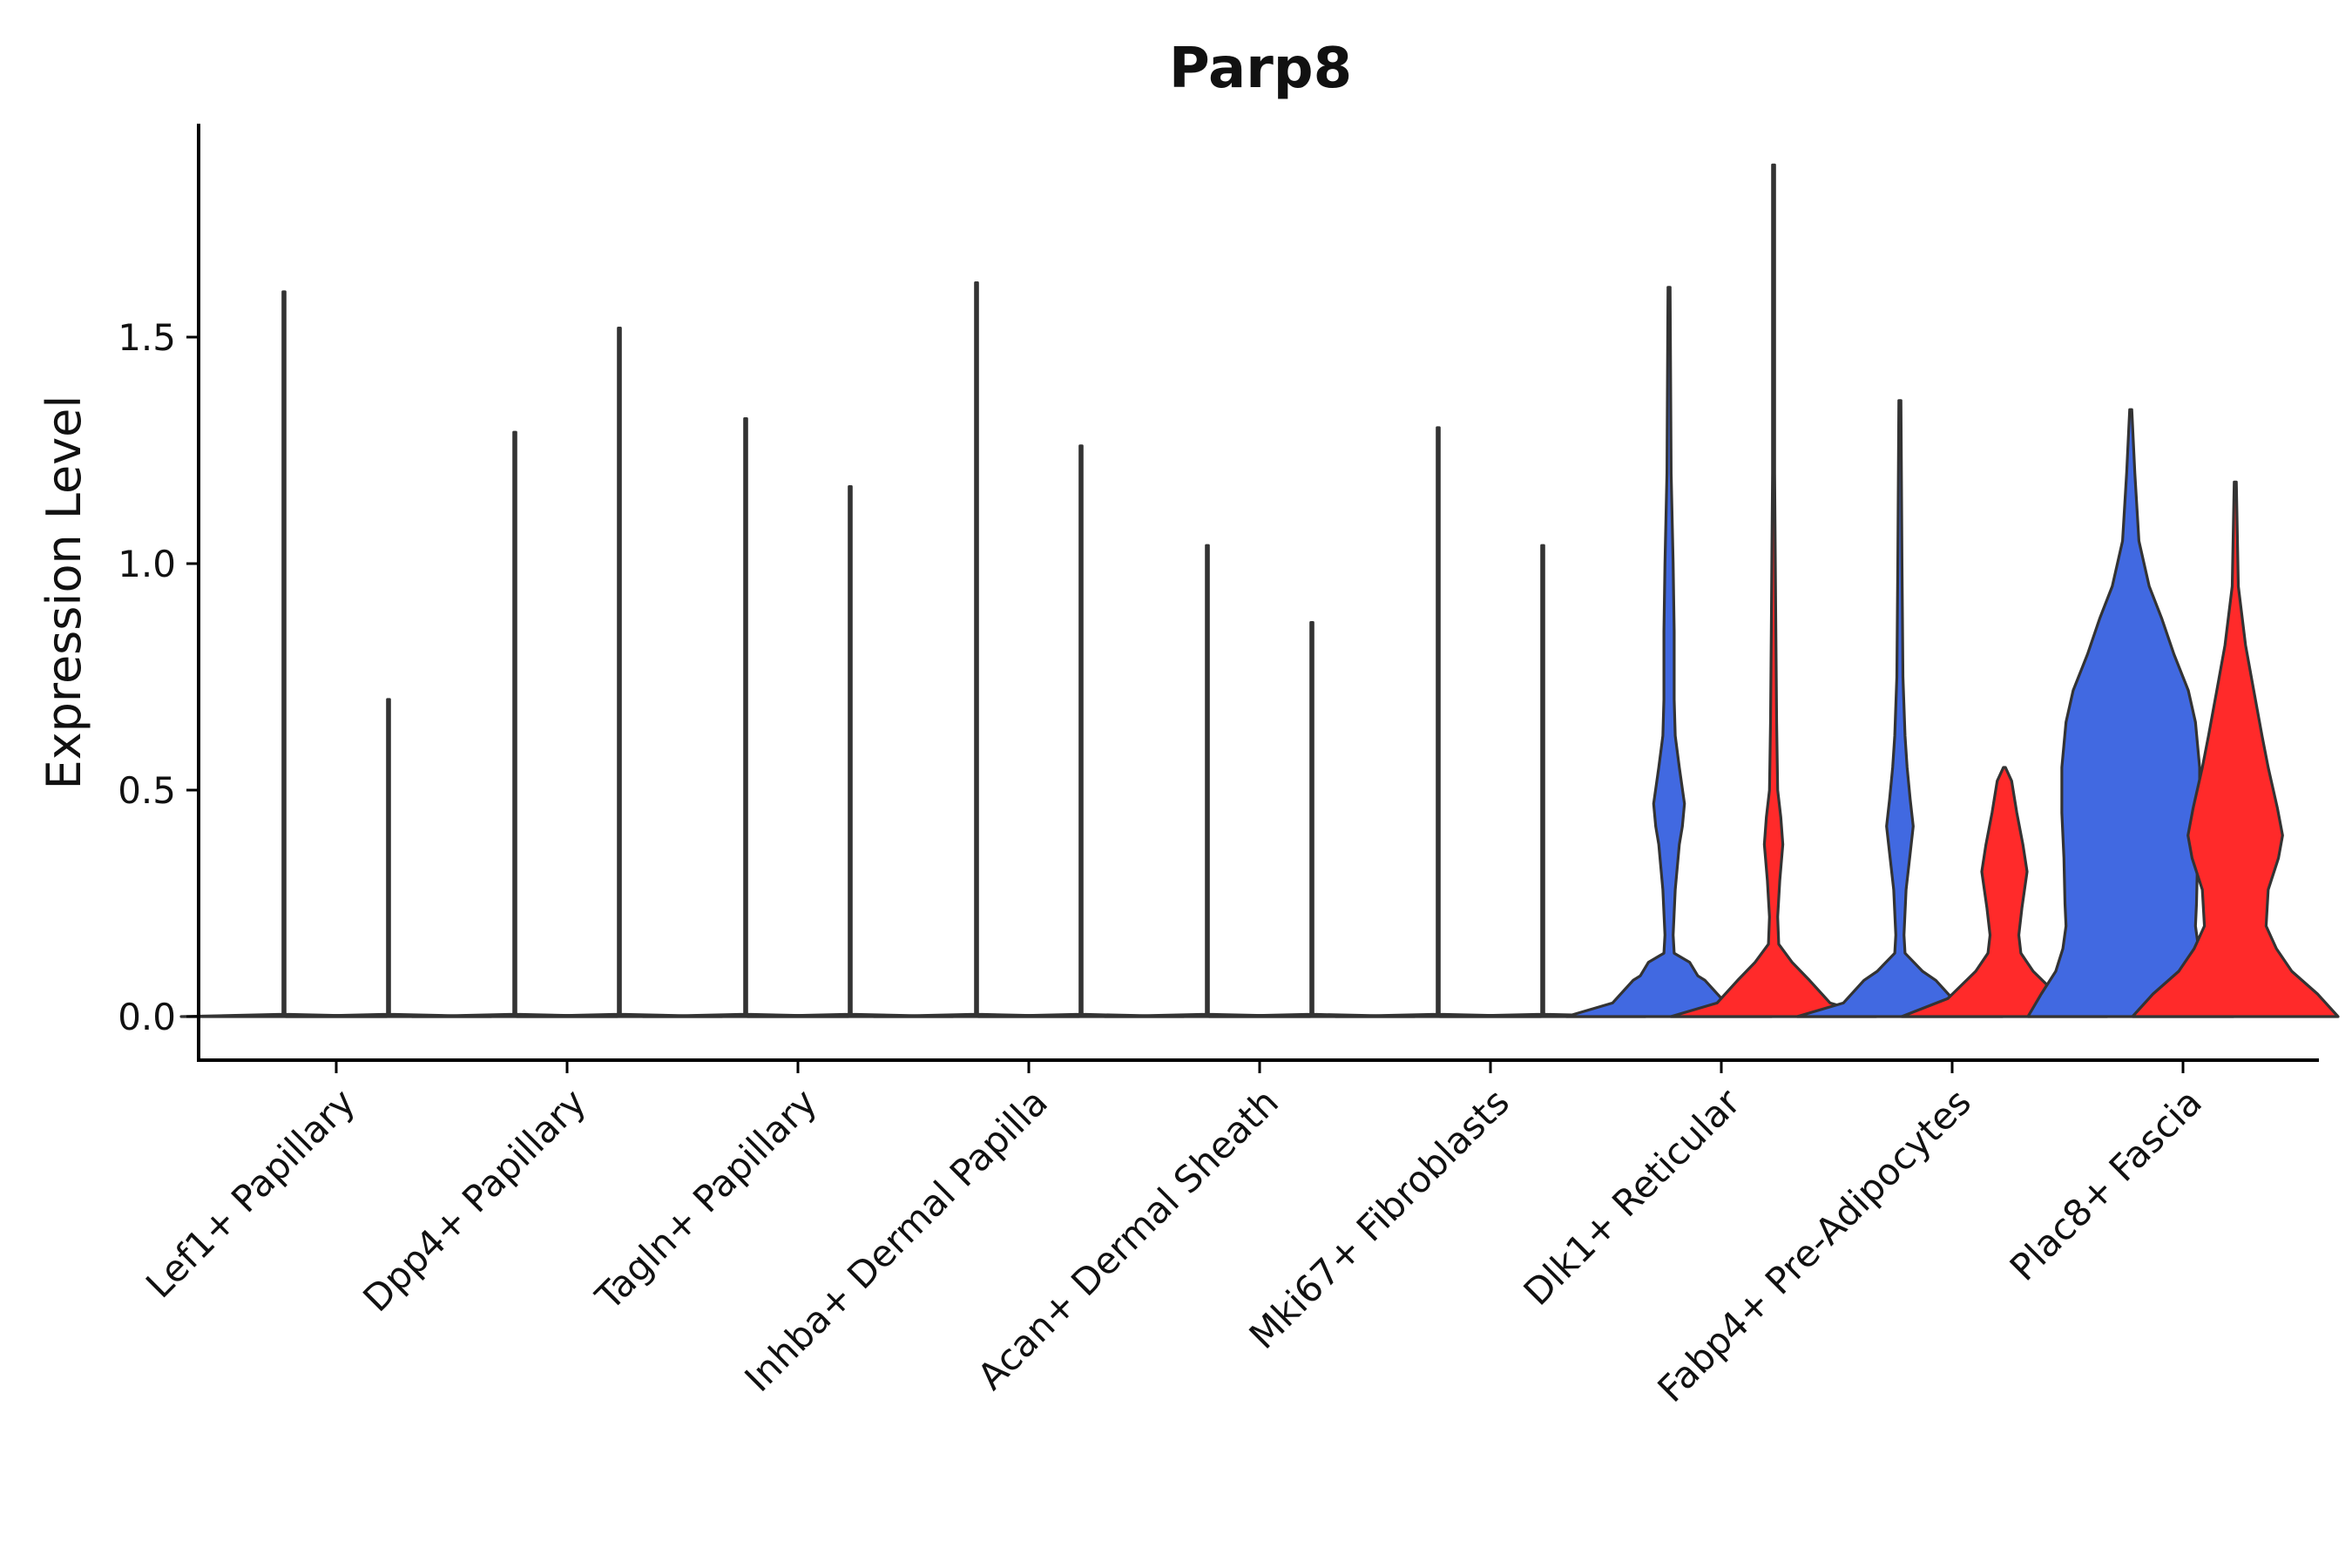  I want to click on x-tick-label: Dlk1+ Reticular, so click(1633, 1197).